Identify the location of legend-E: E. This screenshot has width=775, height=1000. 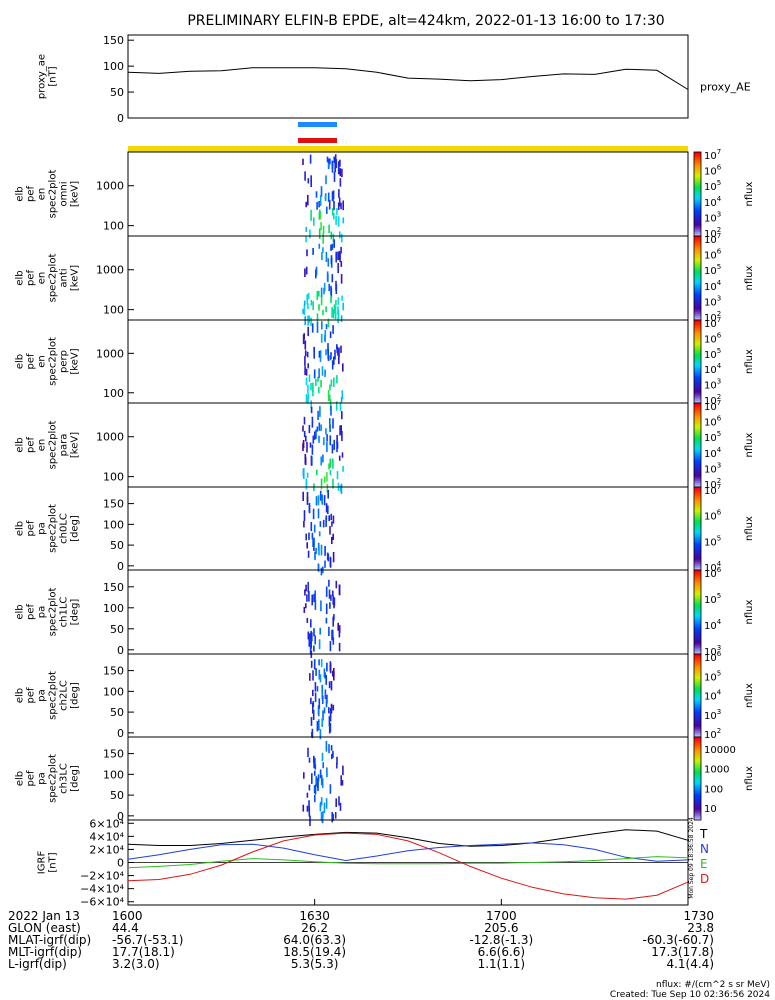
(704, 864).